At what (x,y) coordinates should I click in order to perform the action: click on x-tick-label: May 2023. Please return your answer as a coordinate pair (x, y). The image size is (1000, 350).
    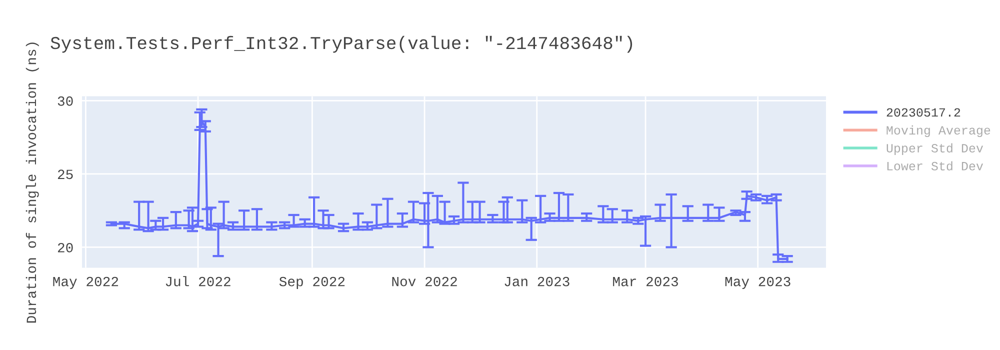
    Looking at the image, I should click on (757, 283).